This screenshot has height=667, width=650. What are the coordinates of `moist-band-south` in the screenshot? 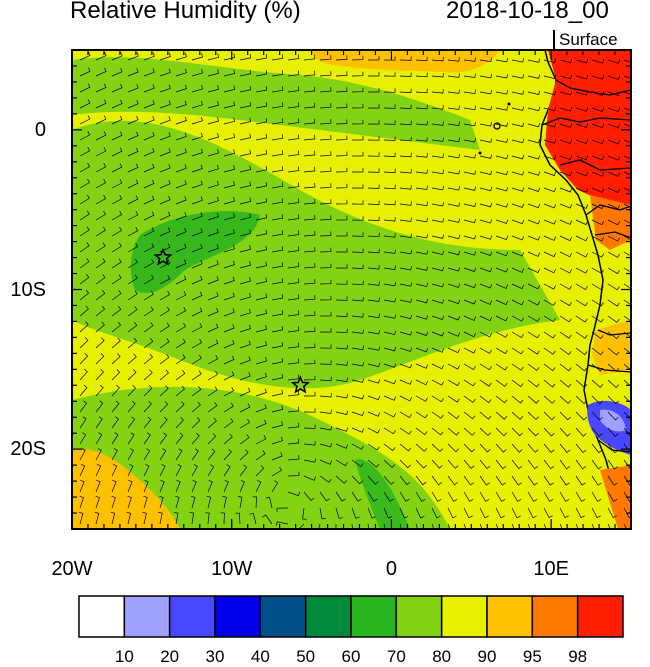 It's located at (261, 457).